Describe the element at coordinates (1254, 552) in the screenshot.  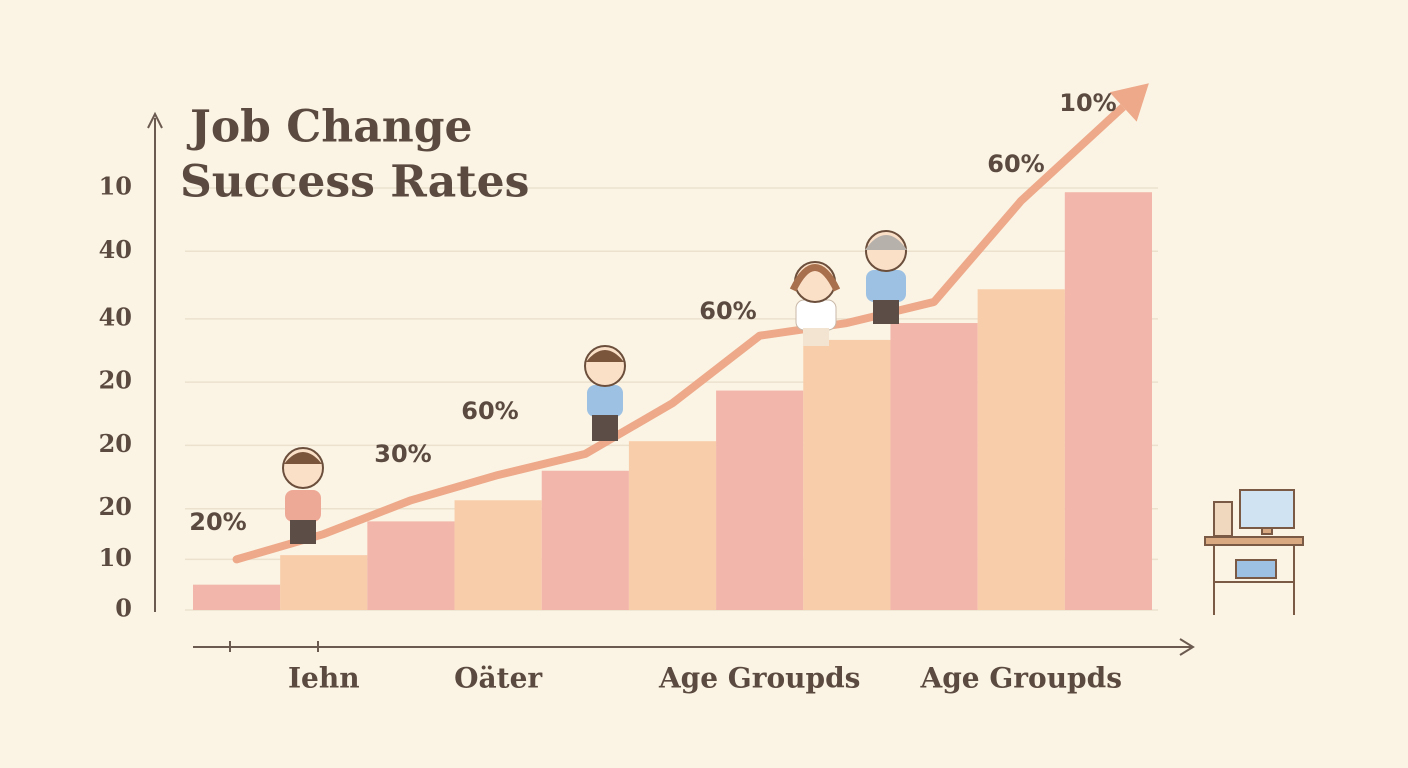
I see `desk` at that location.